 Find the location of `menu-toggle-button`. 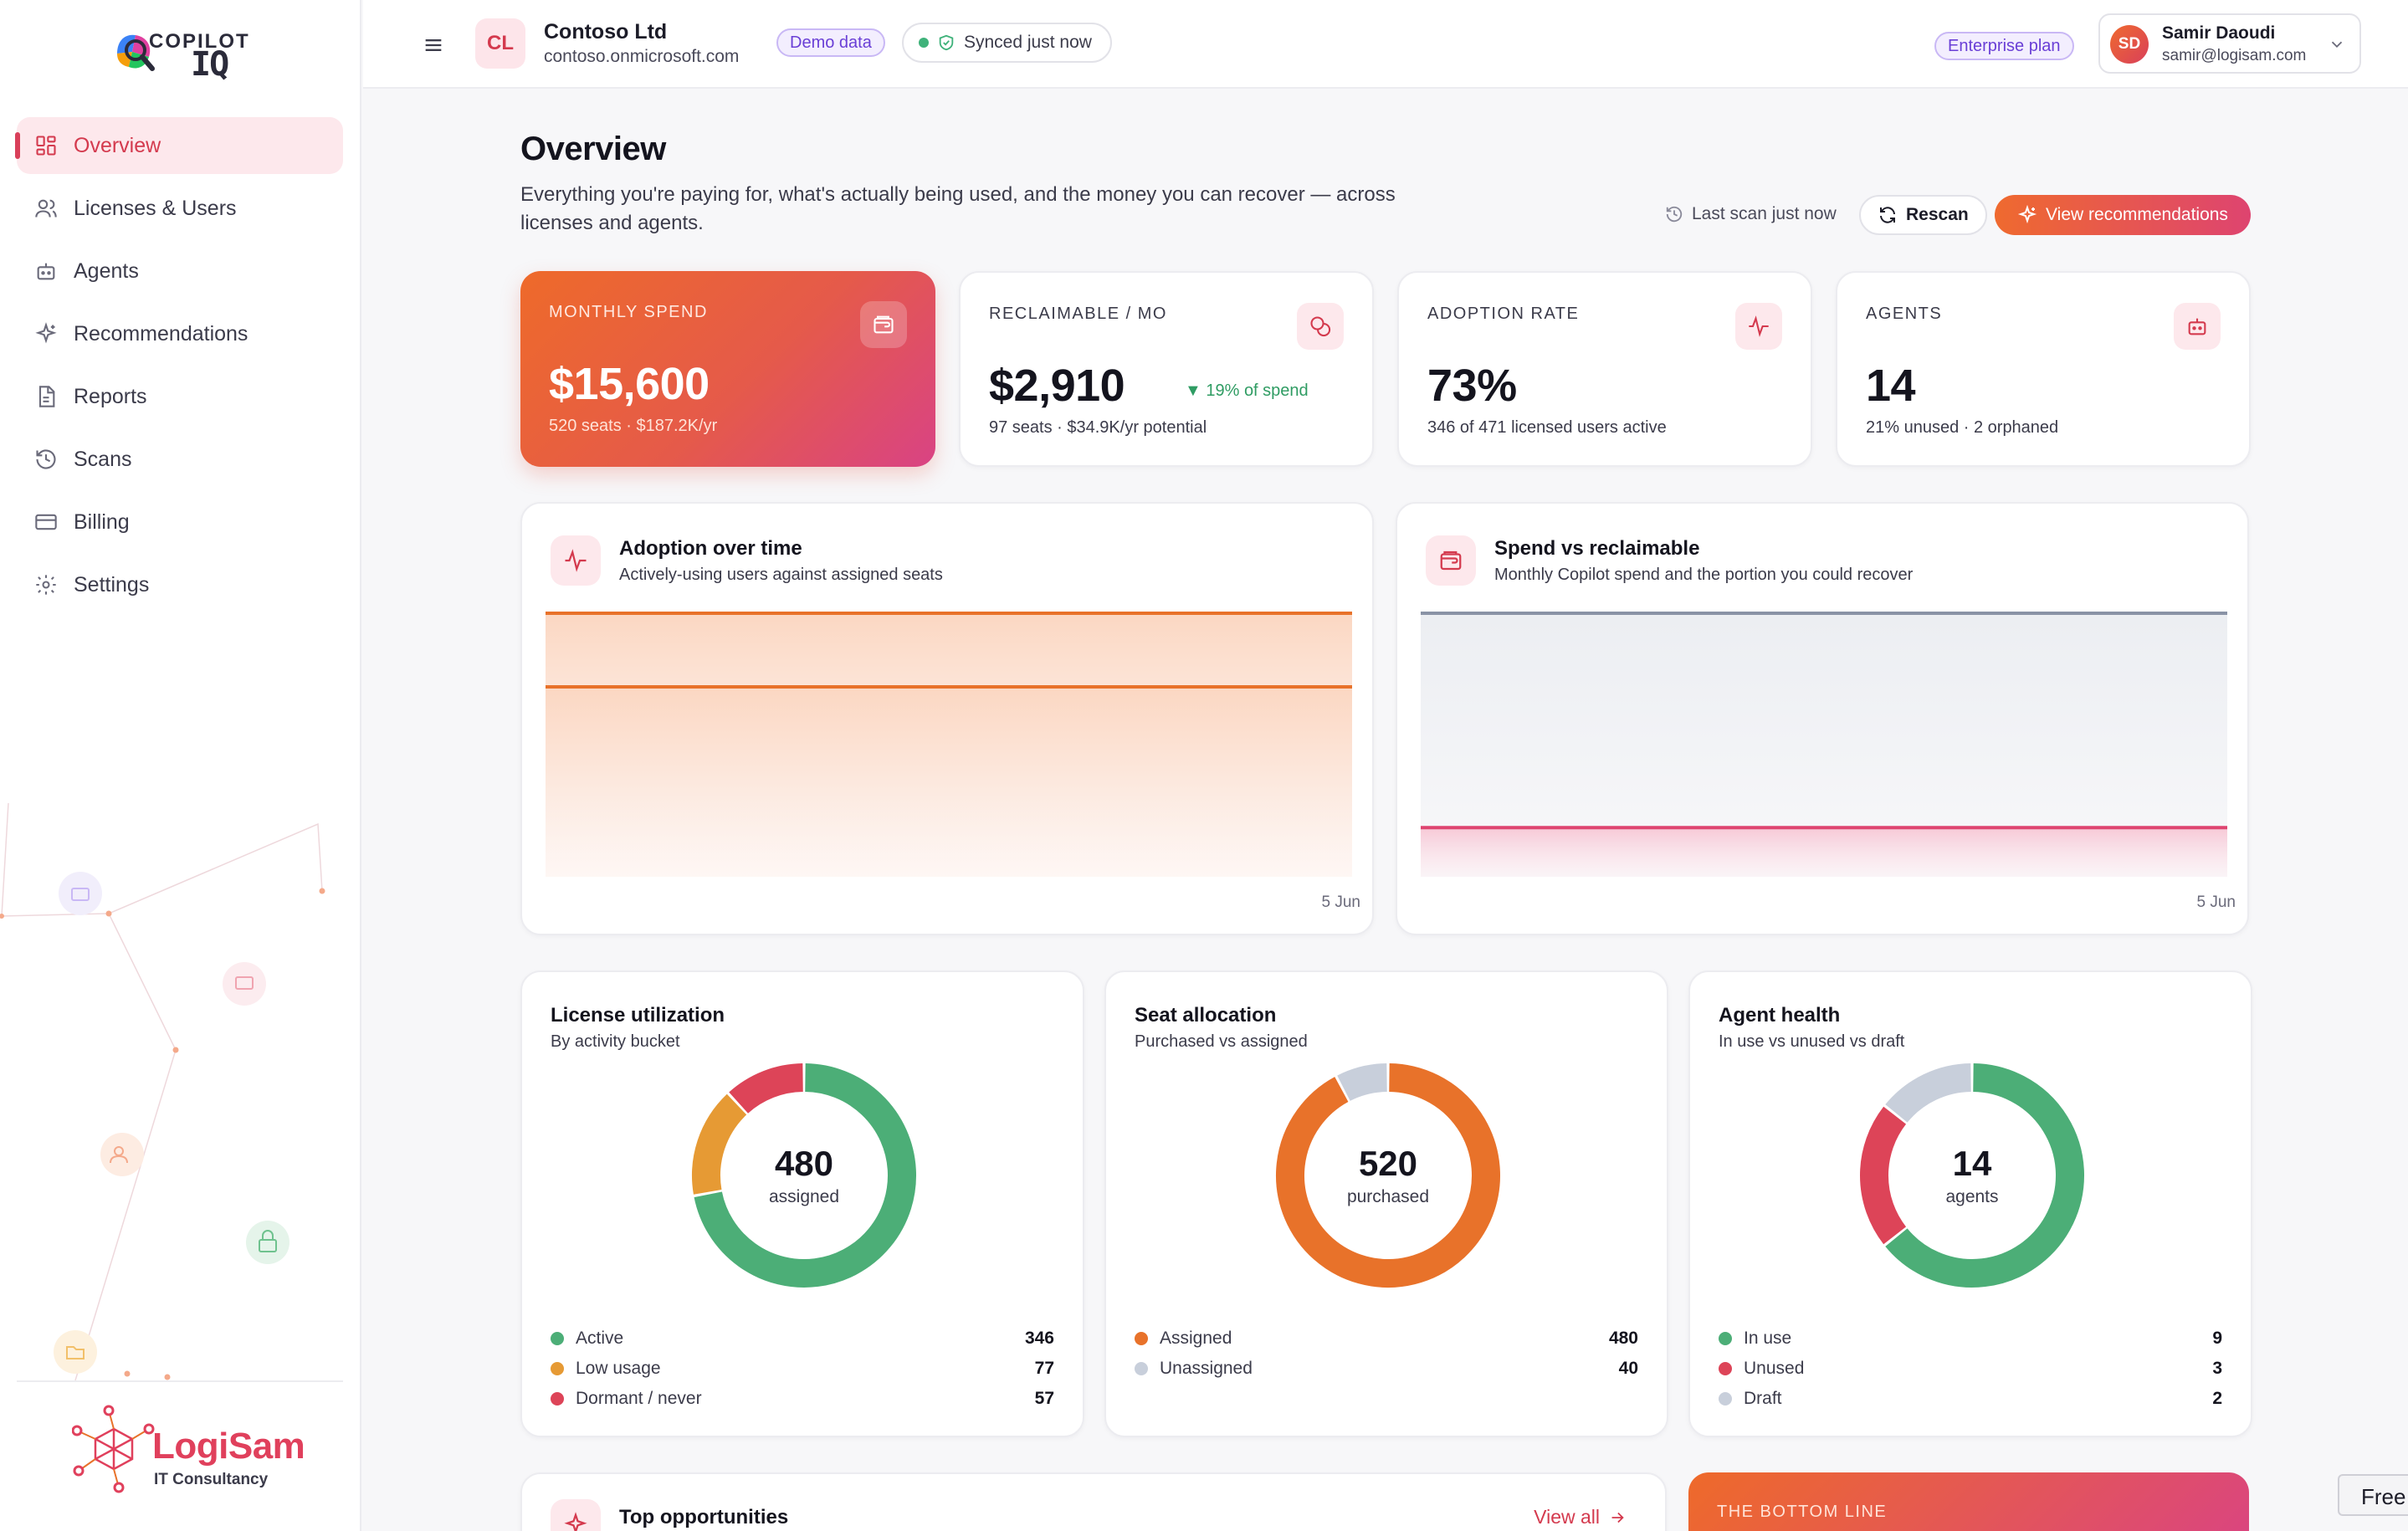

menu-toggle-button is located at coordinates (433, 45).